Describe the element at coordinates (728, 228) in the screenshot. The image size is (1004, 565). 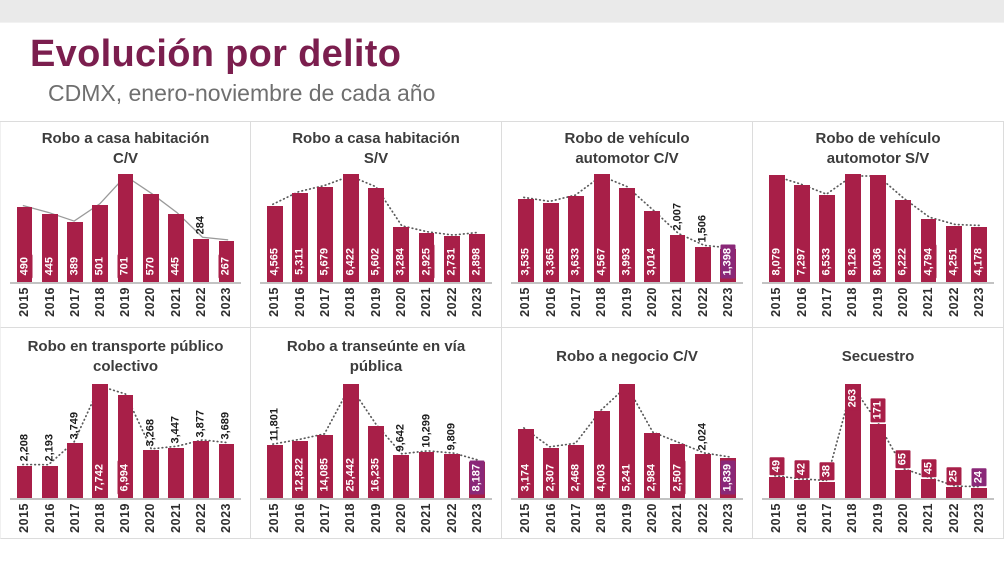
I see `bar-slot: 1,398` at that location.